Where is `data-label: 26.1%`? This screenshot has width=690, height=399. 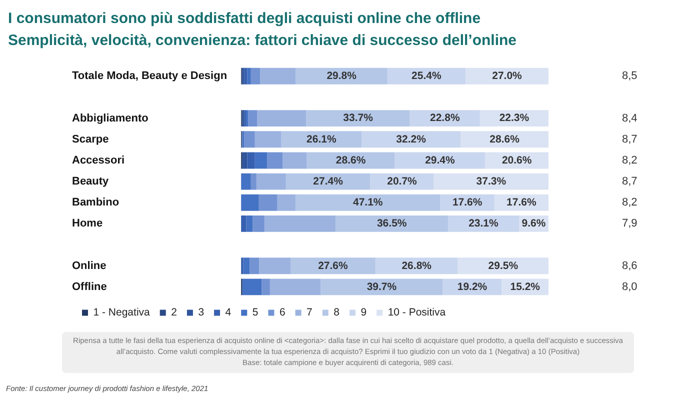 data-label: 26.1% is located at coordinates (321, 139).